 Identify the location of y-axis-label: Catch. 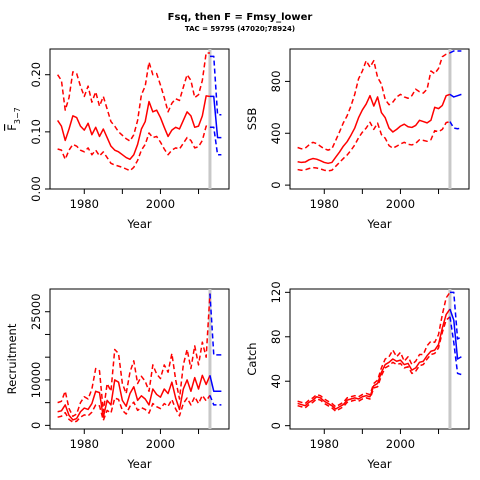
(252, 358).